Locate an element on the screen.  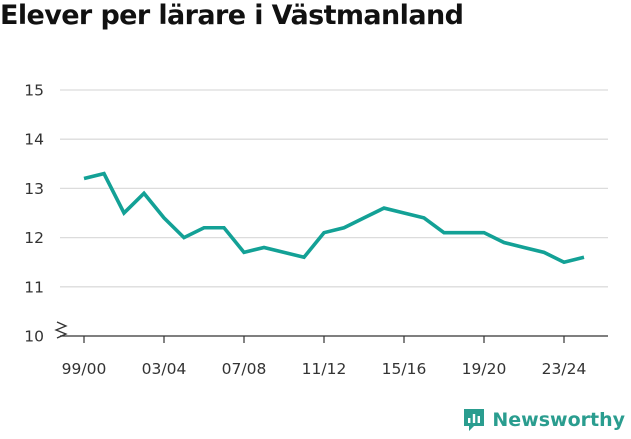
x-tick-label: 99/00 is located at coordinates (84, 369).